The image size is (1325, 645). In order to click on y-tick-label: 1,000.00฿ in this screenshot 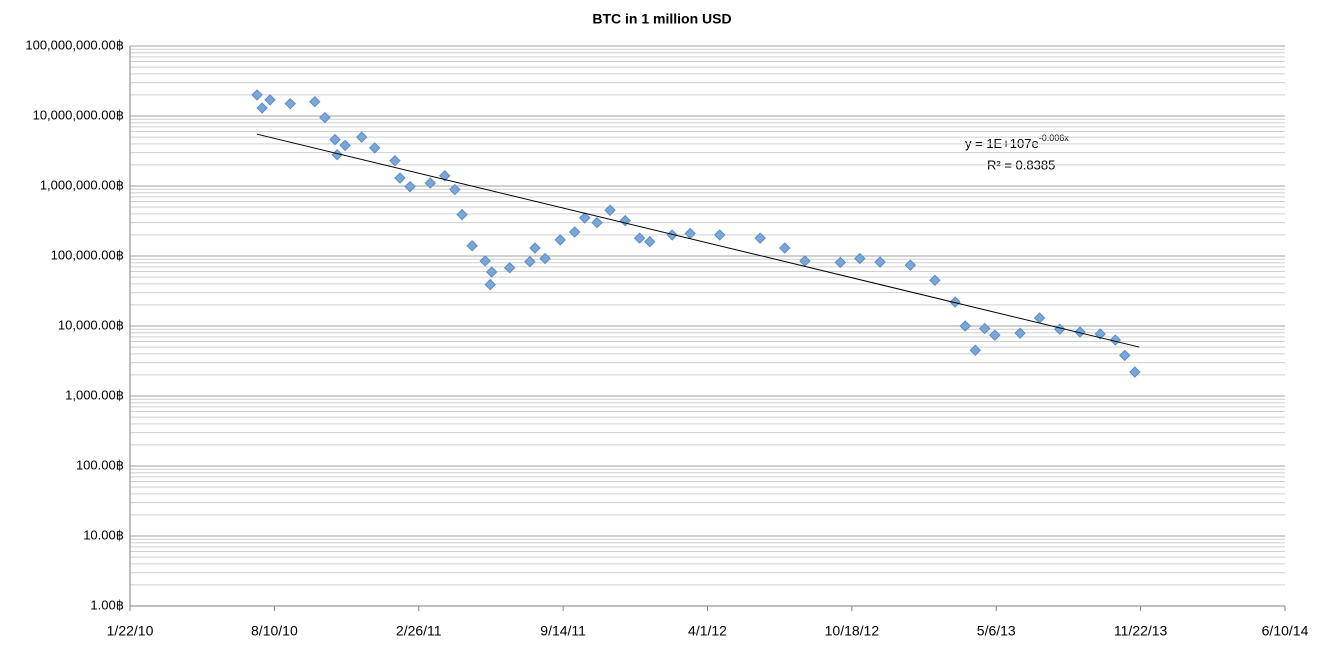, I will do `click(94, 394)`.